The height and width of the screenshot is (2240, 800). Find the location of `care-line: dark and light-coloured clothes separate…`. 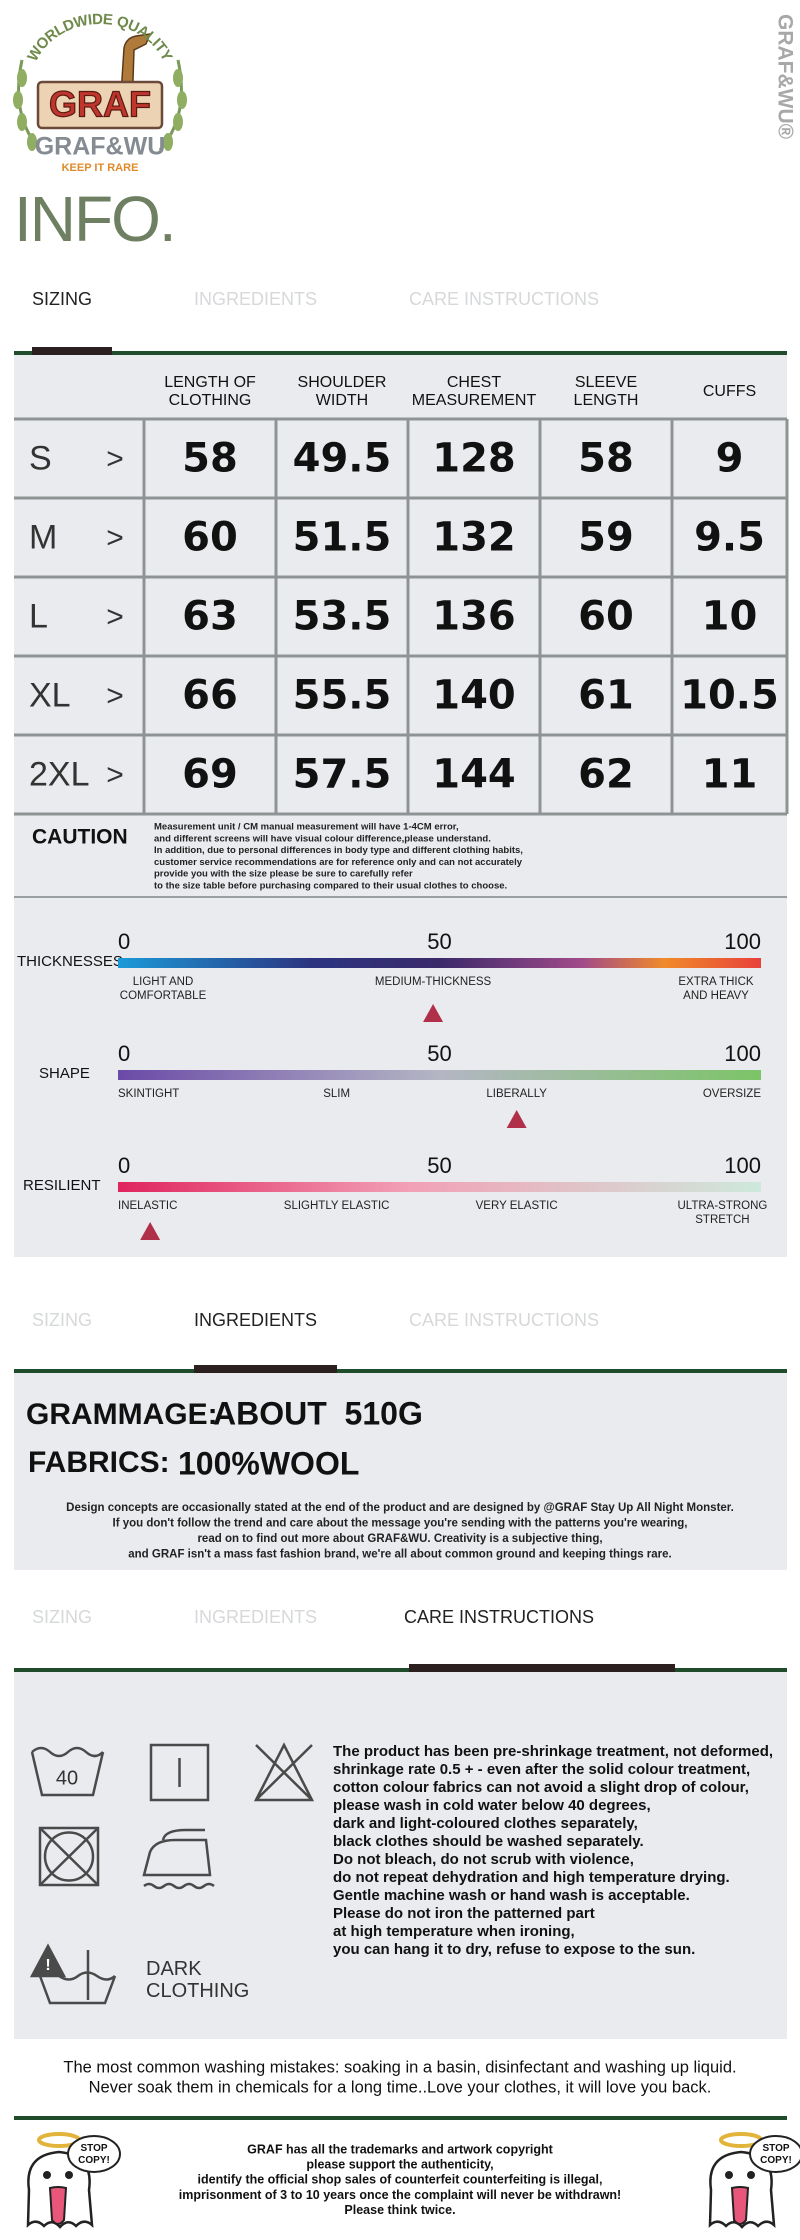

care-line: dark and light-coloured clothes separate… is located at coordinates (485, 1823).